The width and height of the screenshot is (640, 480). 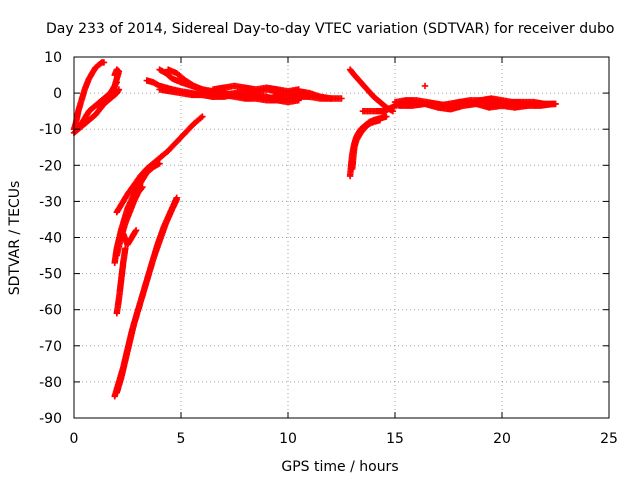 I want to click on y-tick-label: 10, so click(x=53, y=58).